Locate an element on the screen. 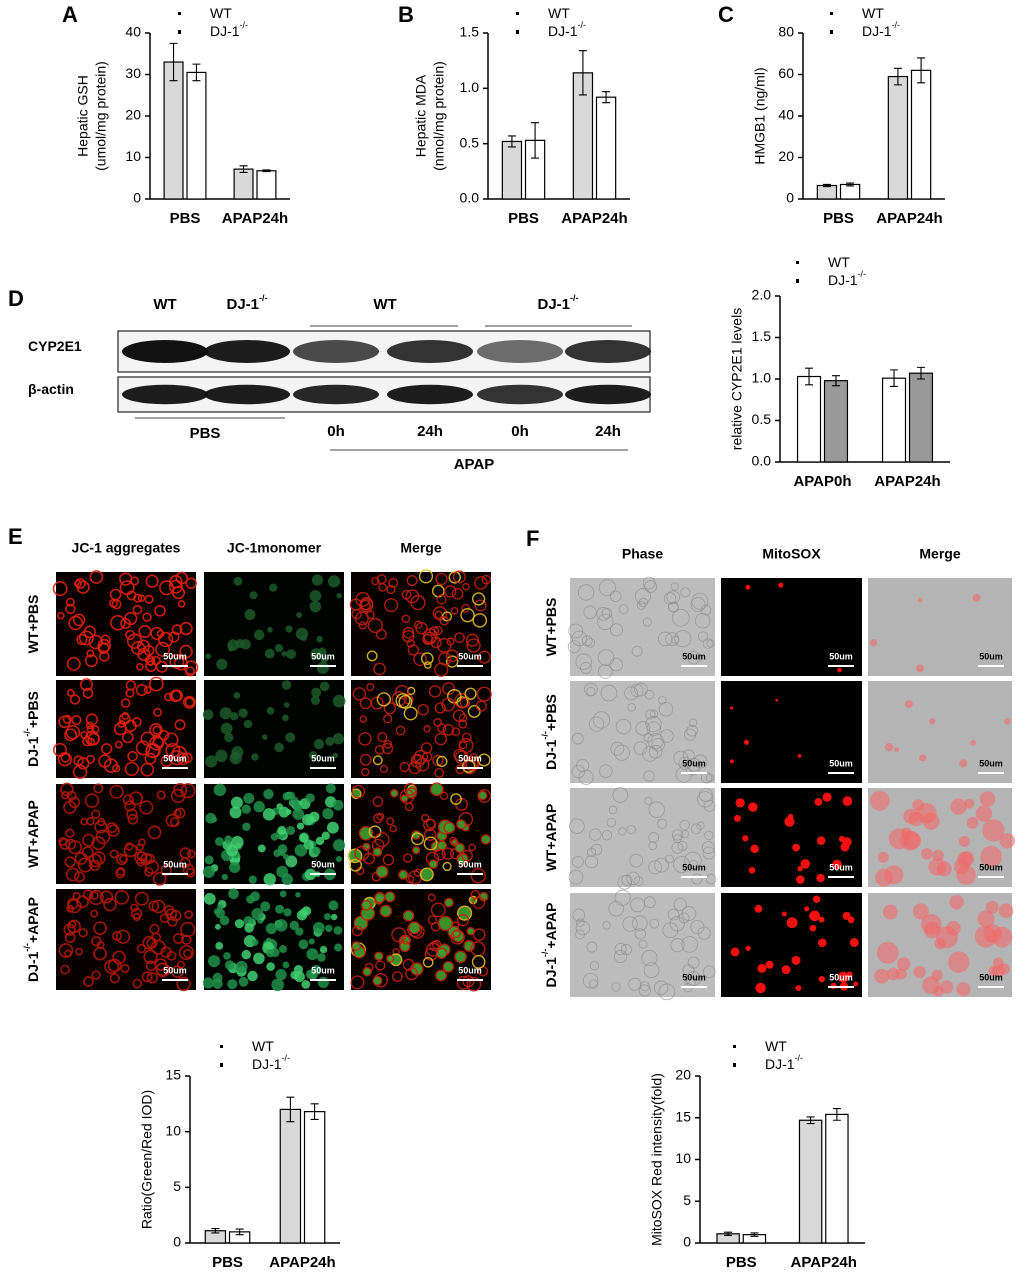  x-tick-label: APAP24h is located at coordinates (255, 218).